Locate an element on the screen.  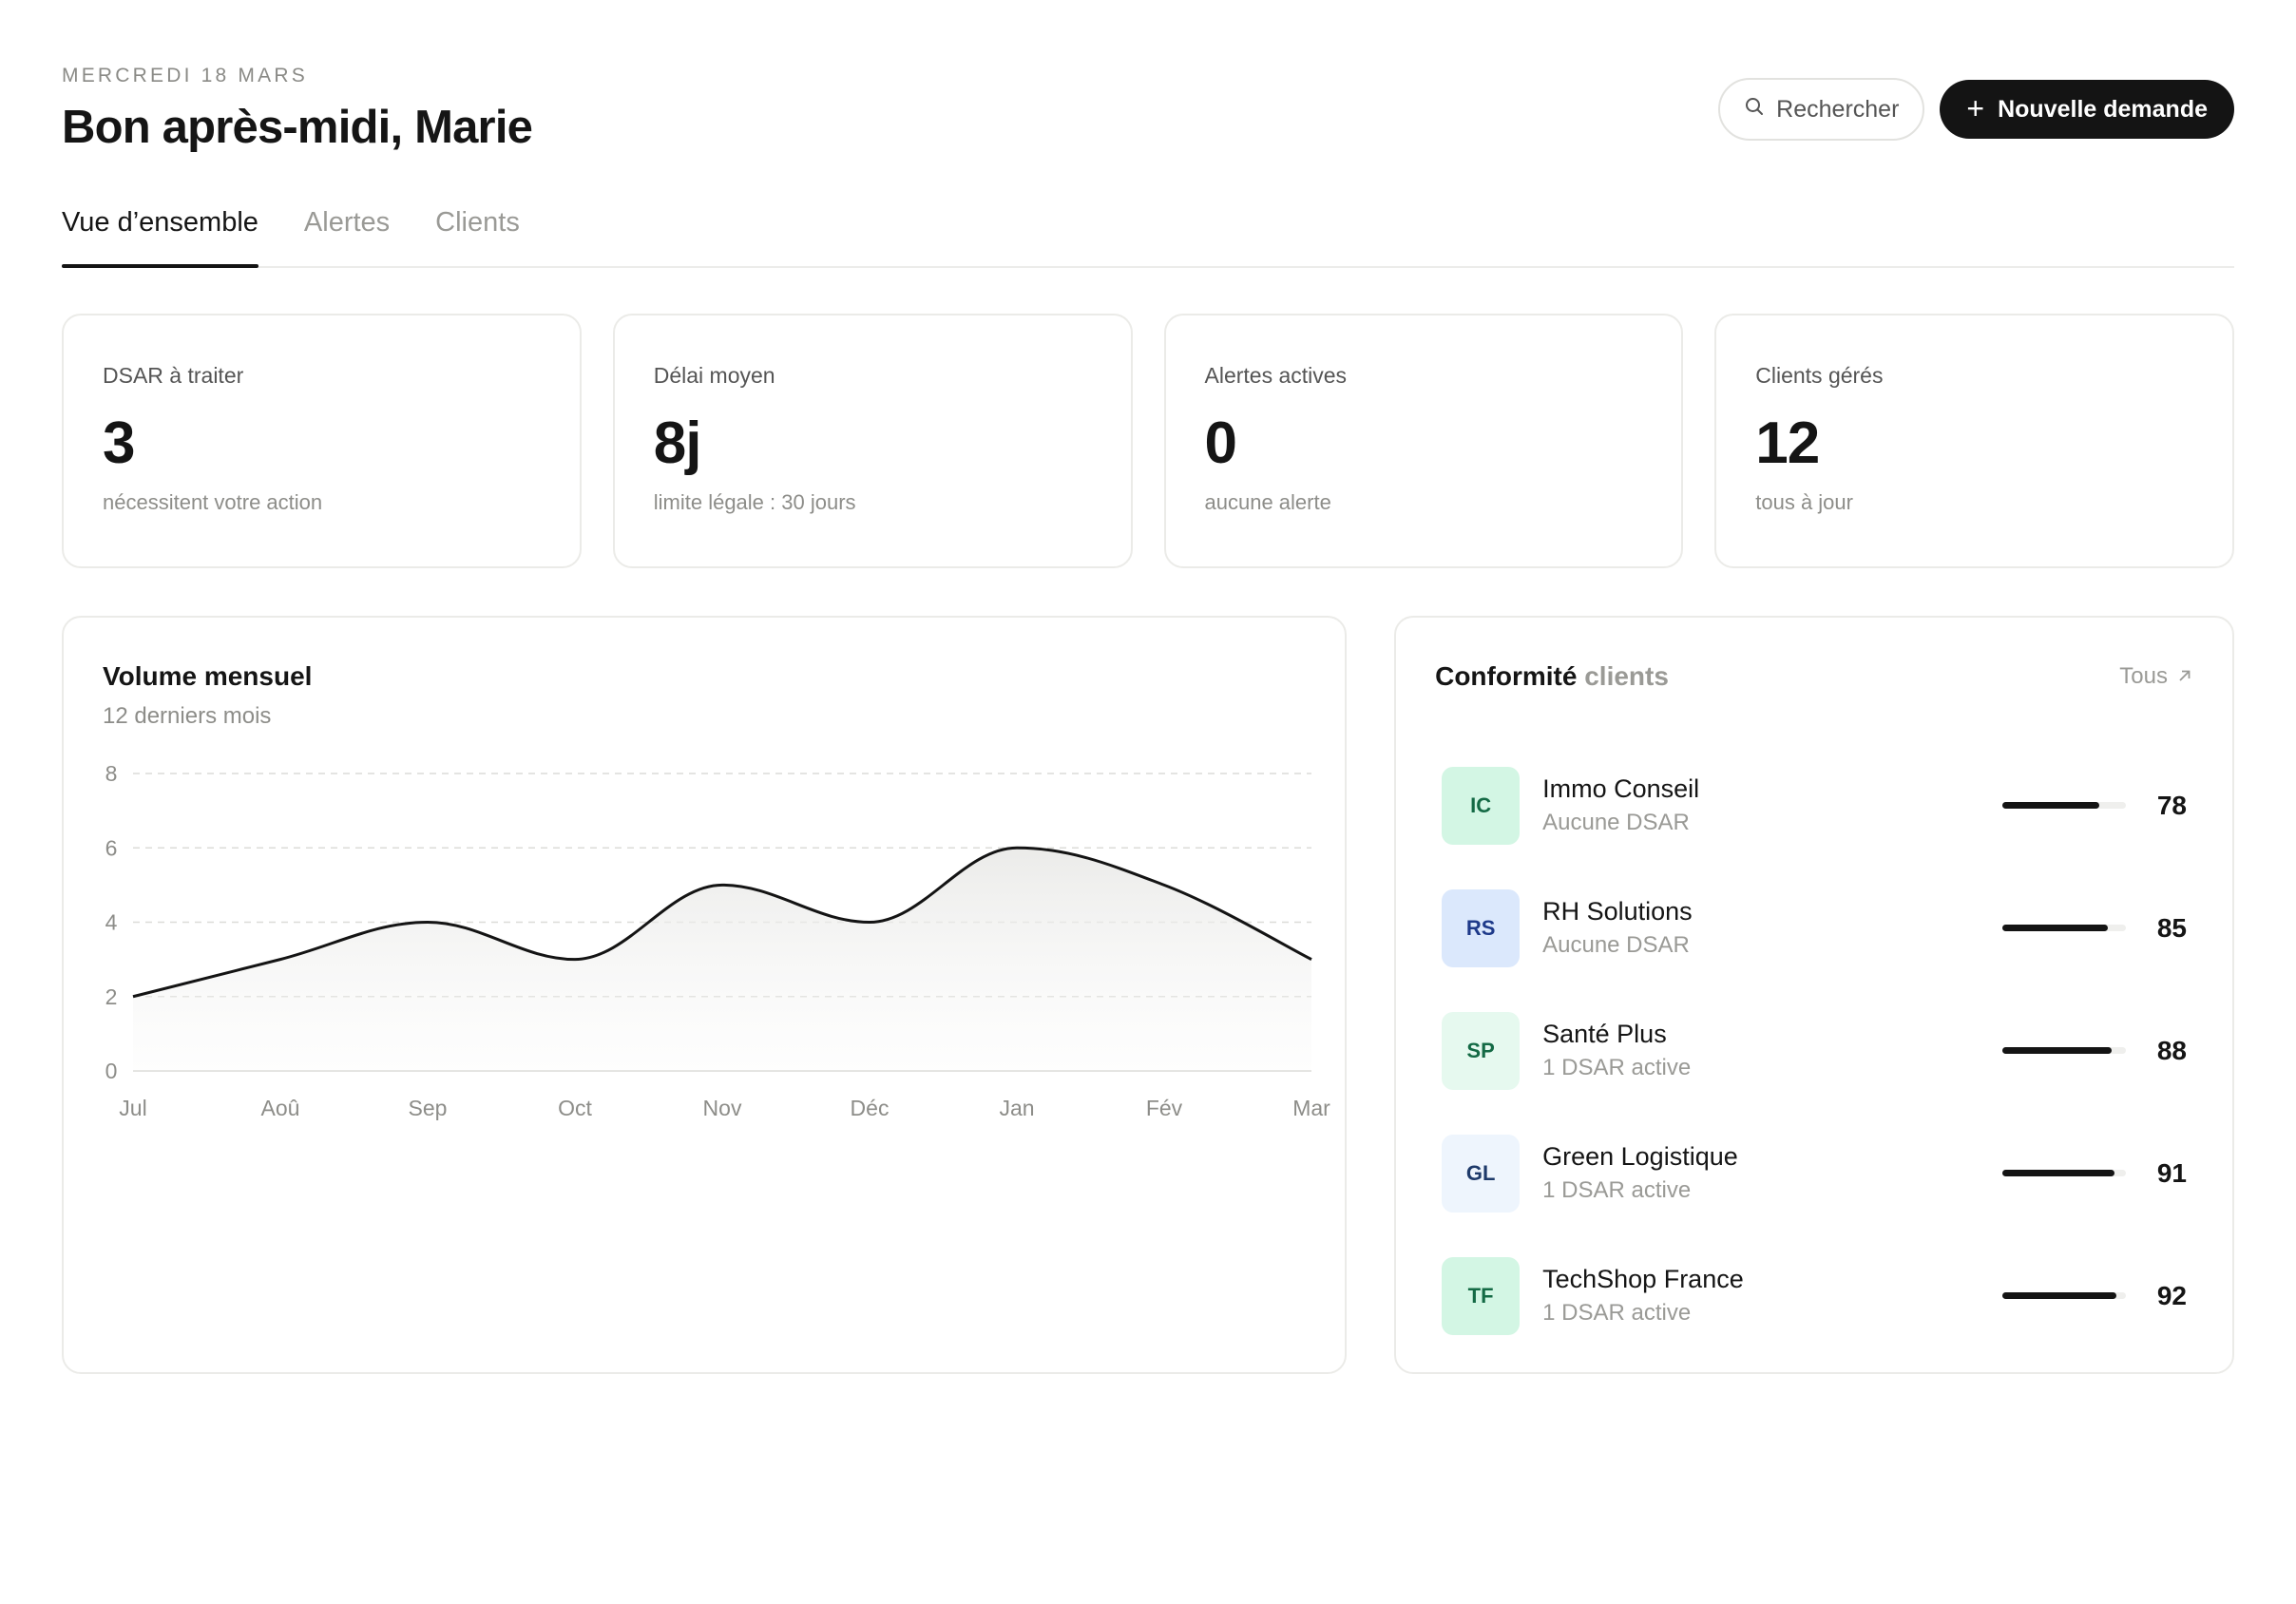
client-avatar: TF is located at coordinates (1481, 1295).